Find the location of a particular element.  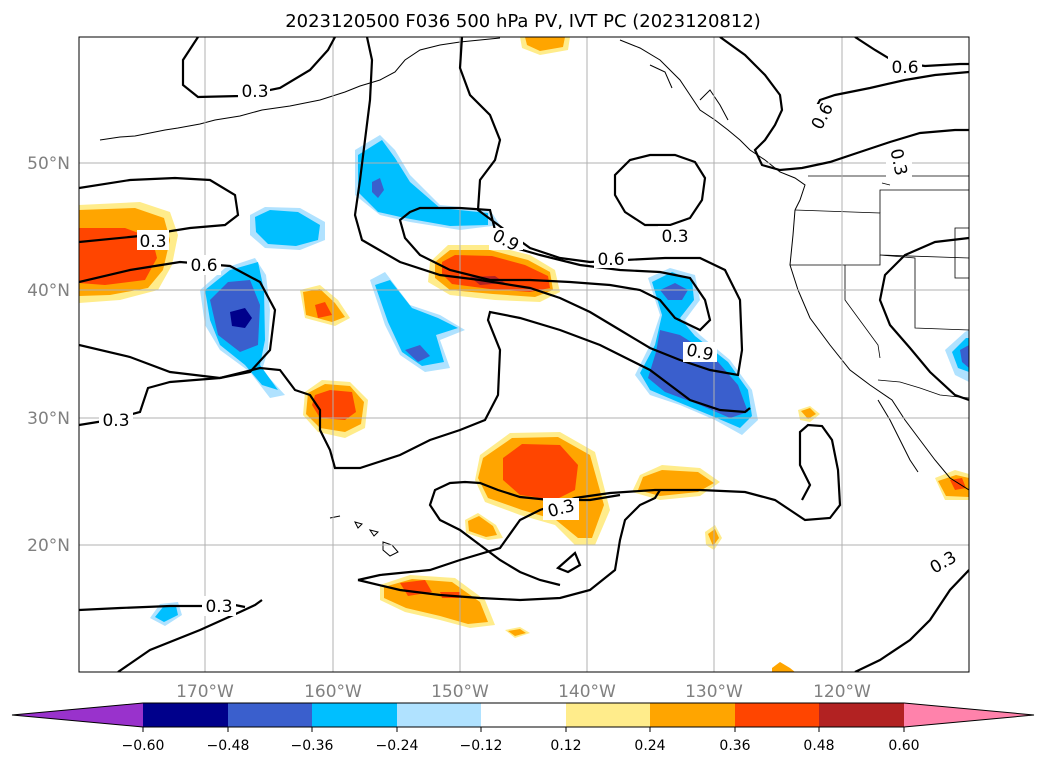

lon-label: 170°W is located at coordinates (205, 692).